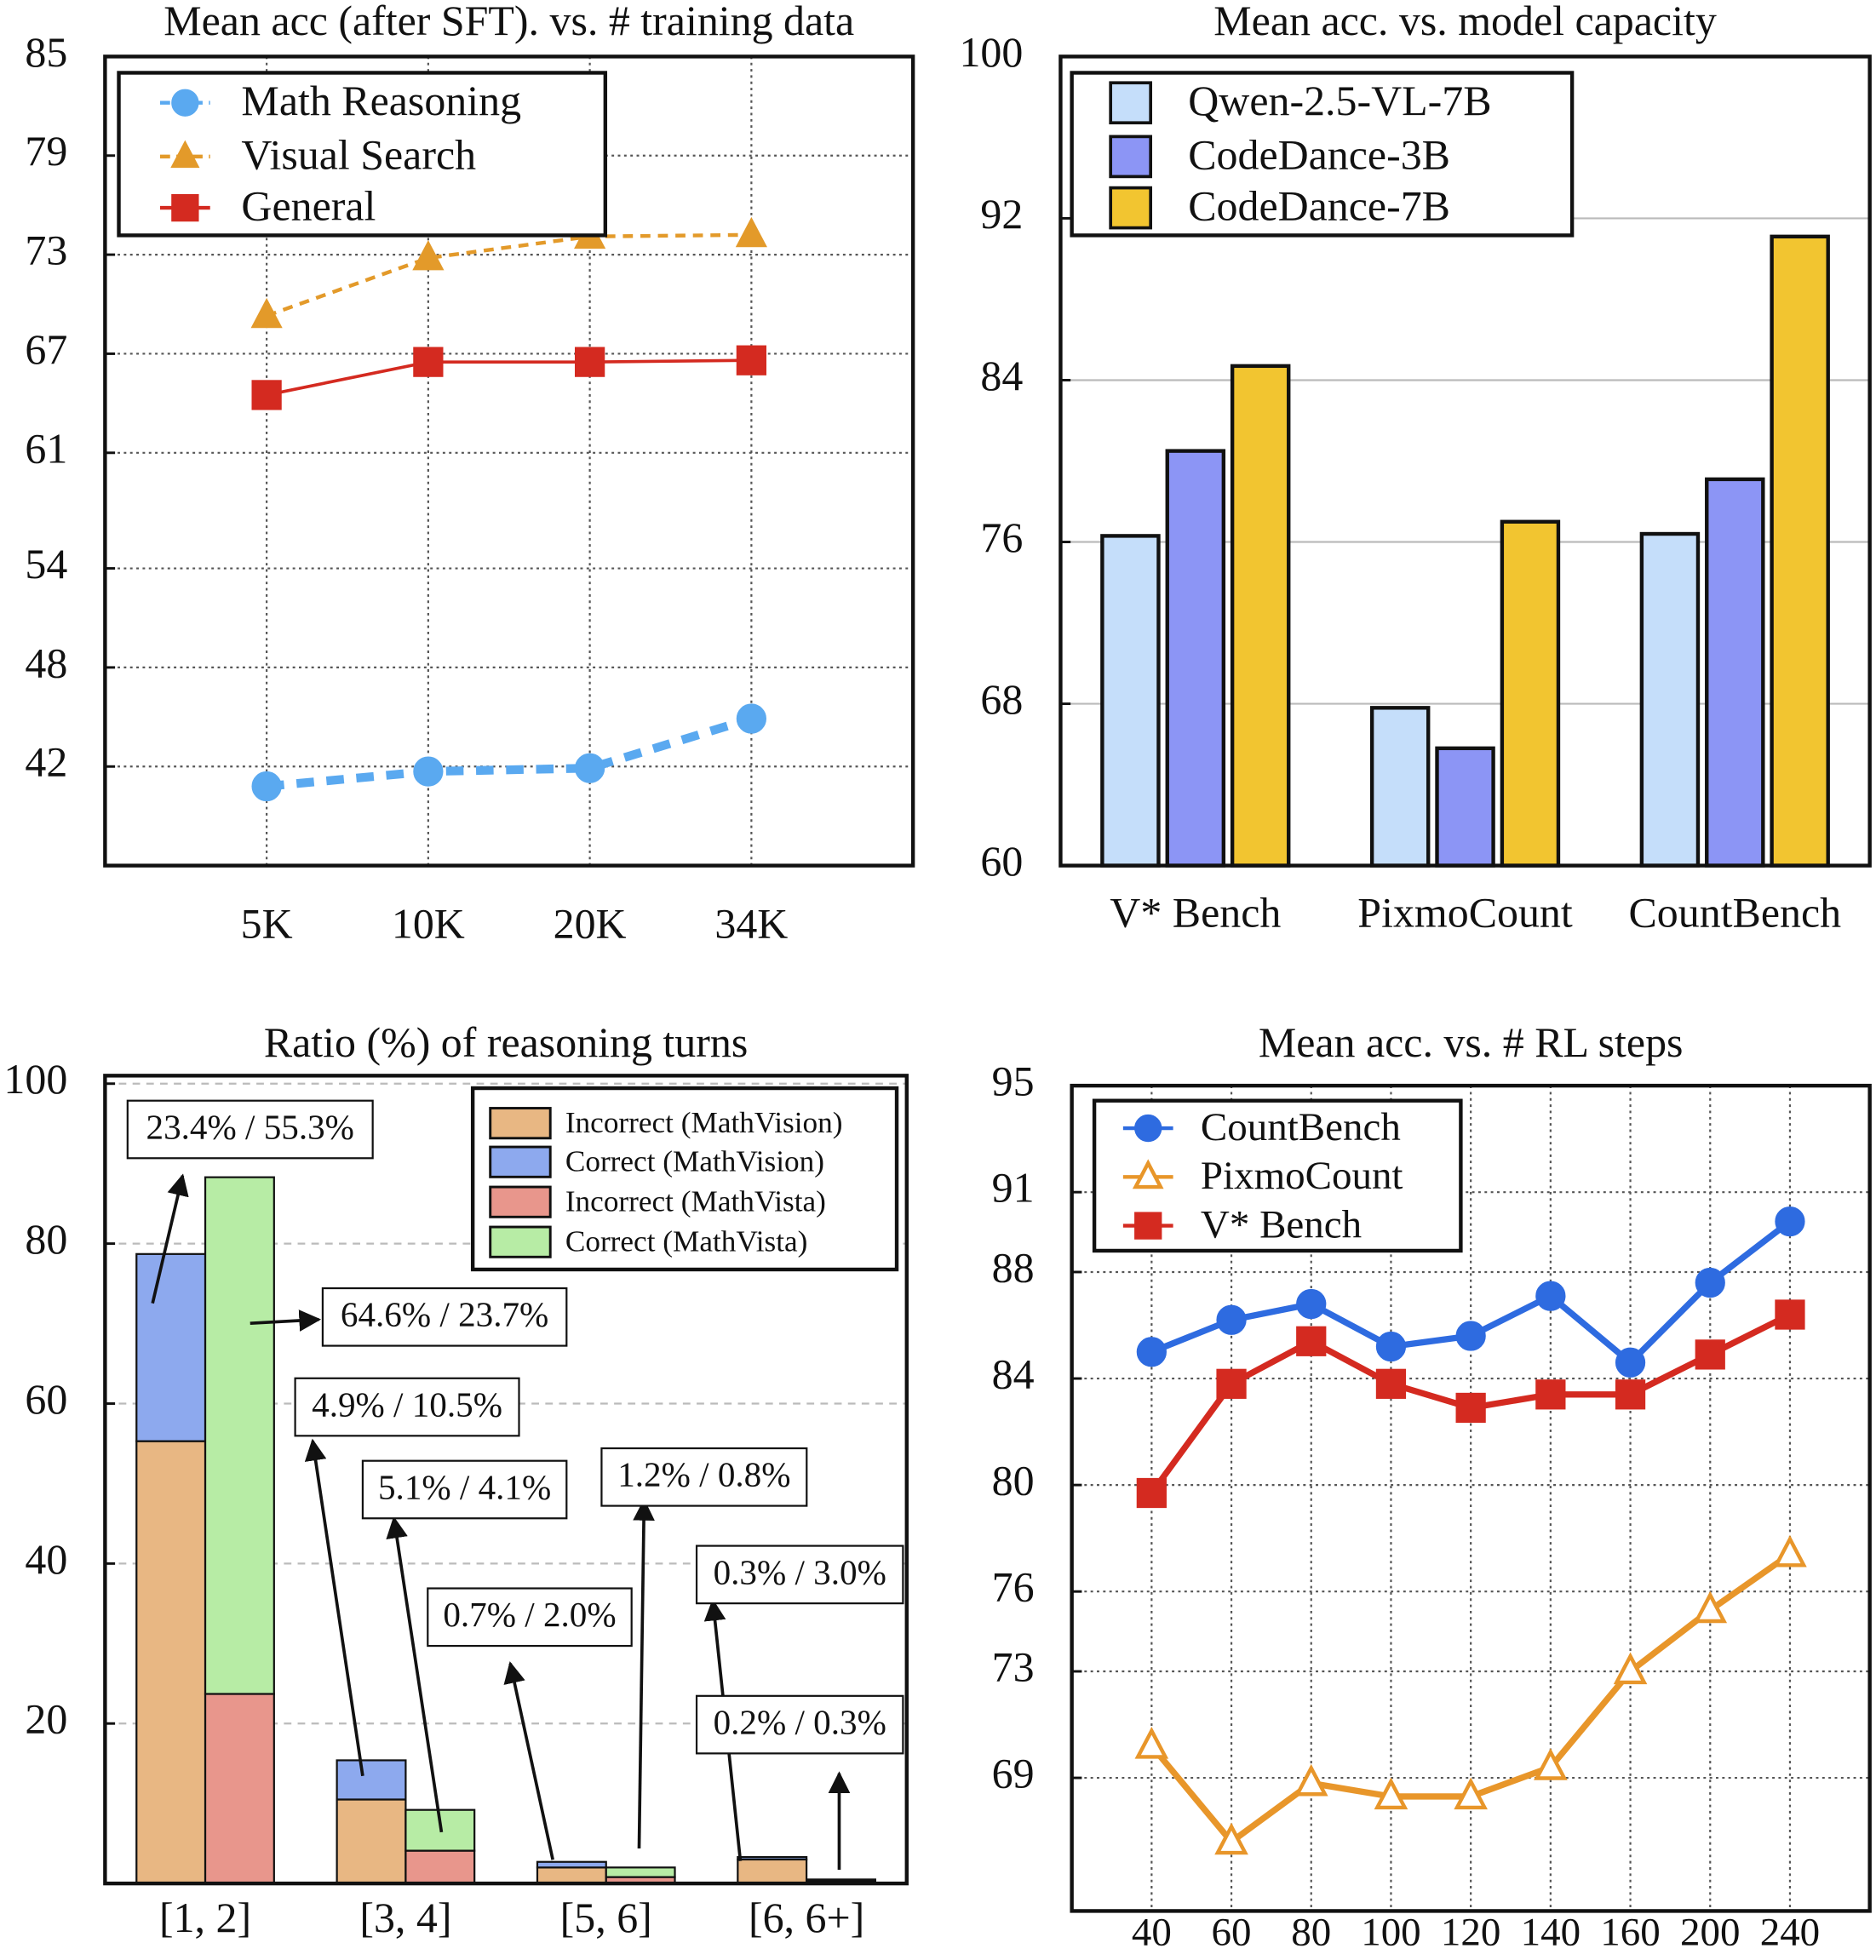 The width and height of the screenshot is (1876, 1960). I want to click on series-line, so click(510, 752).